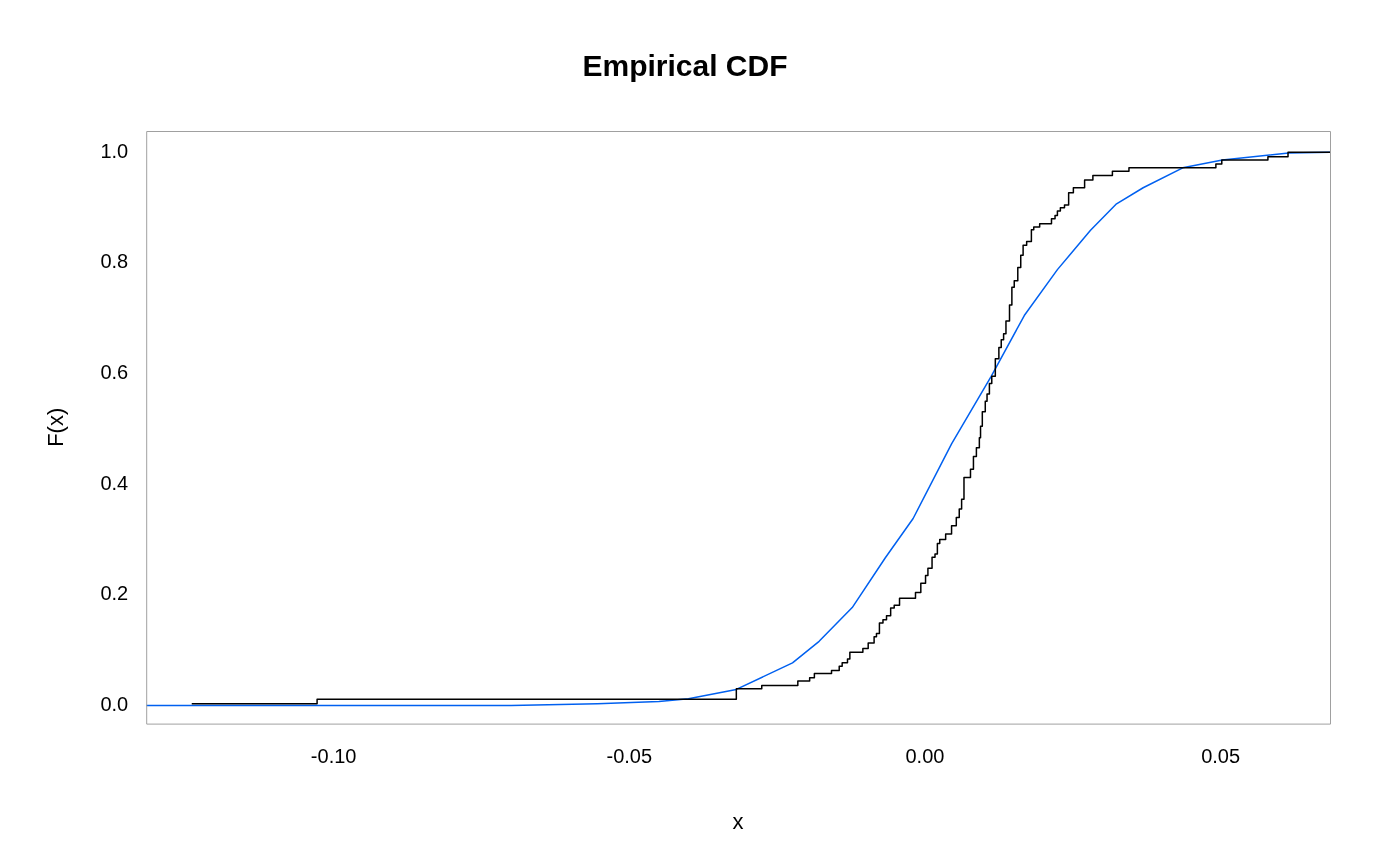 This screenshot has width=1400, height=865. I want to click on x-tick-label: -0.05, so click(629, 756).